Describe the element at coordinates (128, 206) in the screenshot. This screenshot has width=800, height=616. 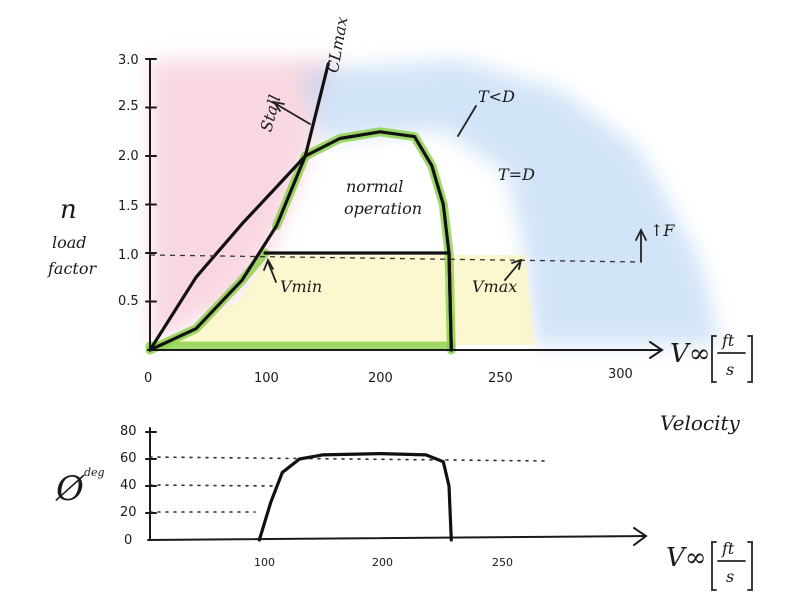
I see `y-tick-label: 1.5` at that location.